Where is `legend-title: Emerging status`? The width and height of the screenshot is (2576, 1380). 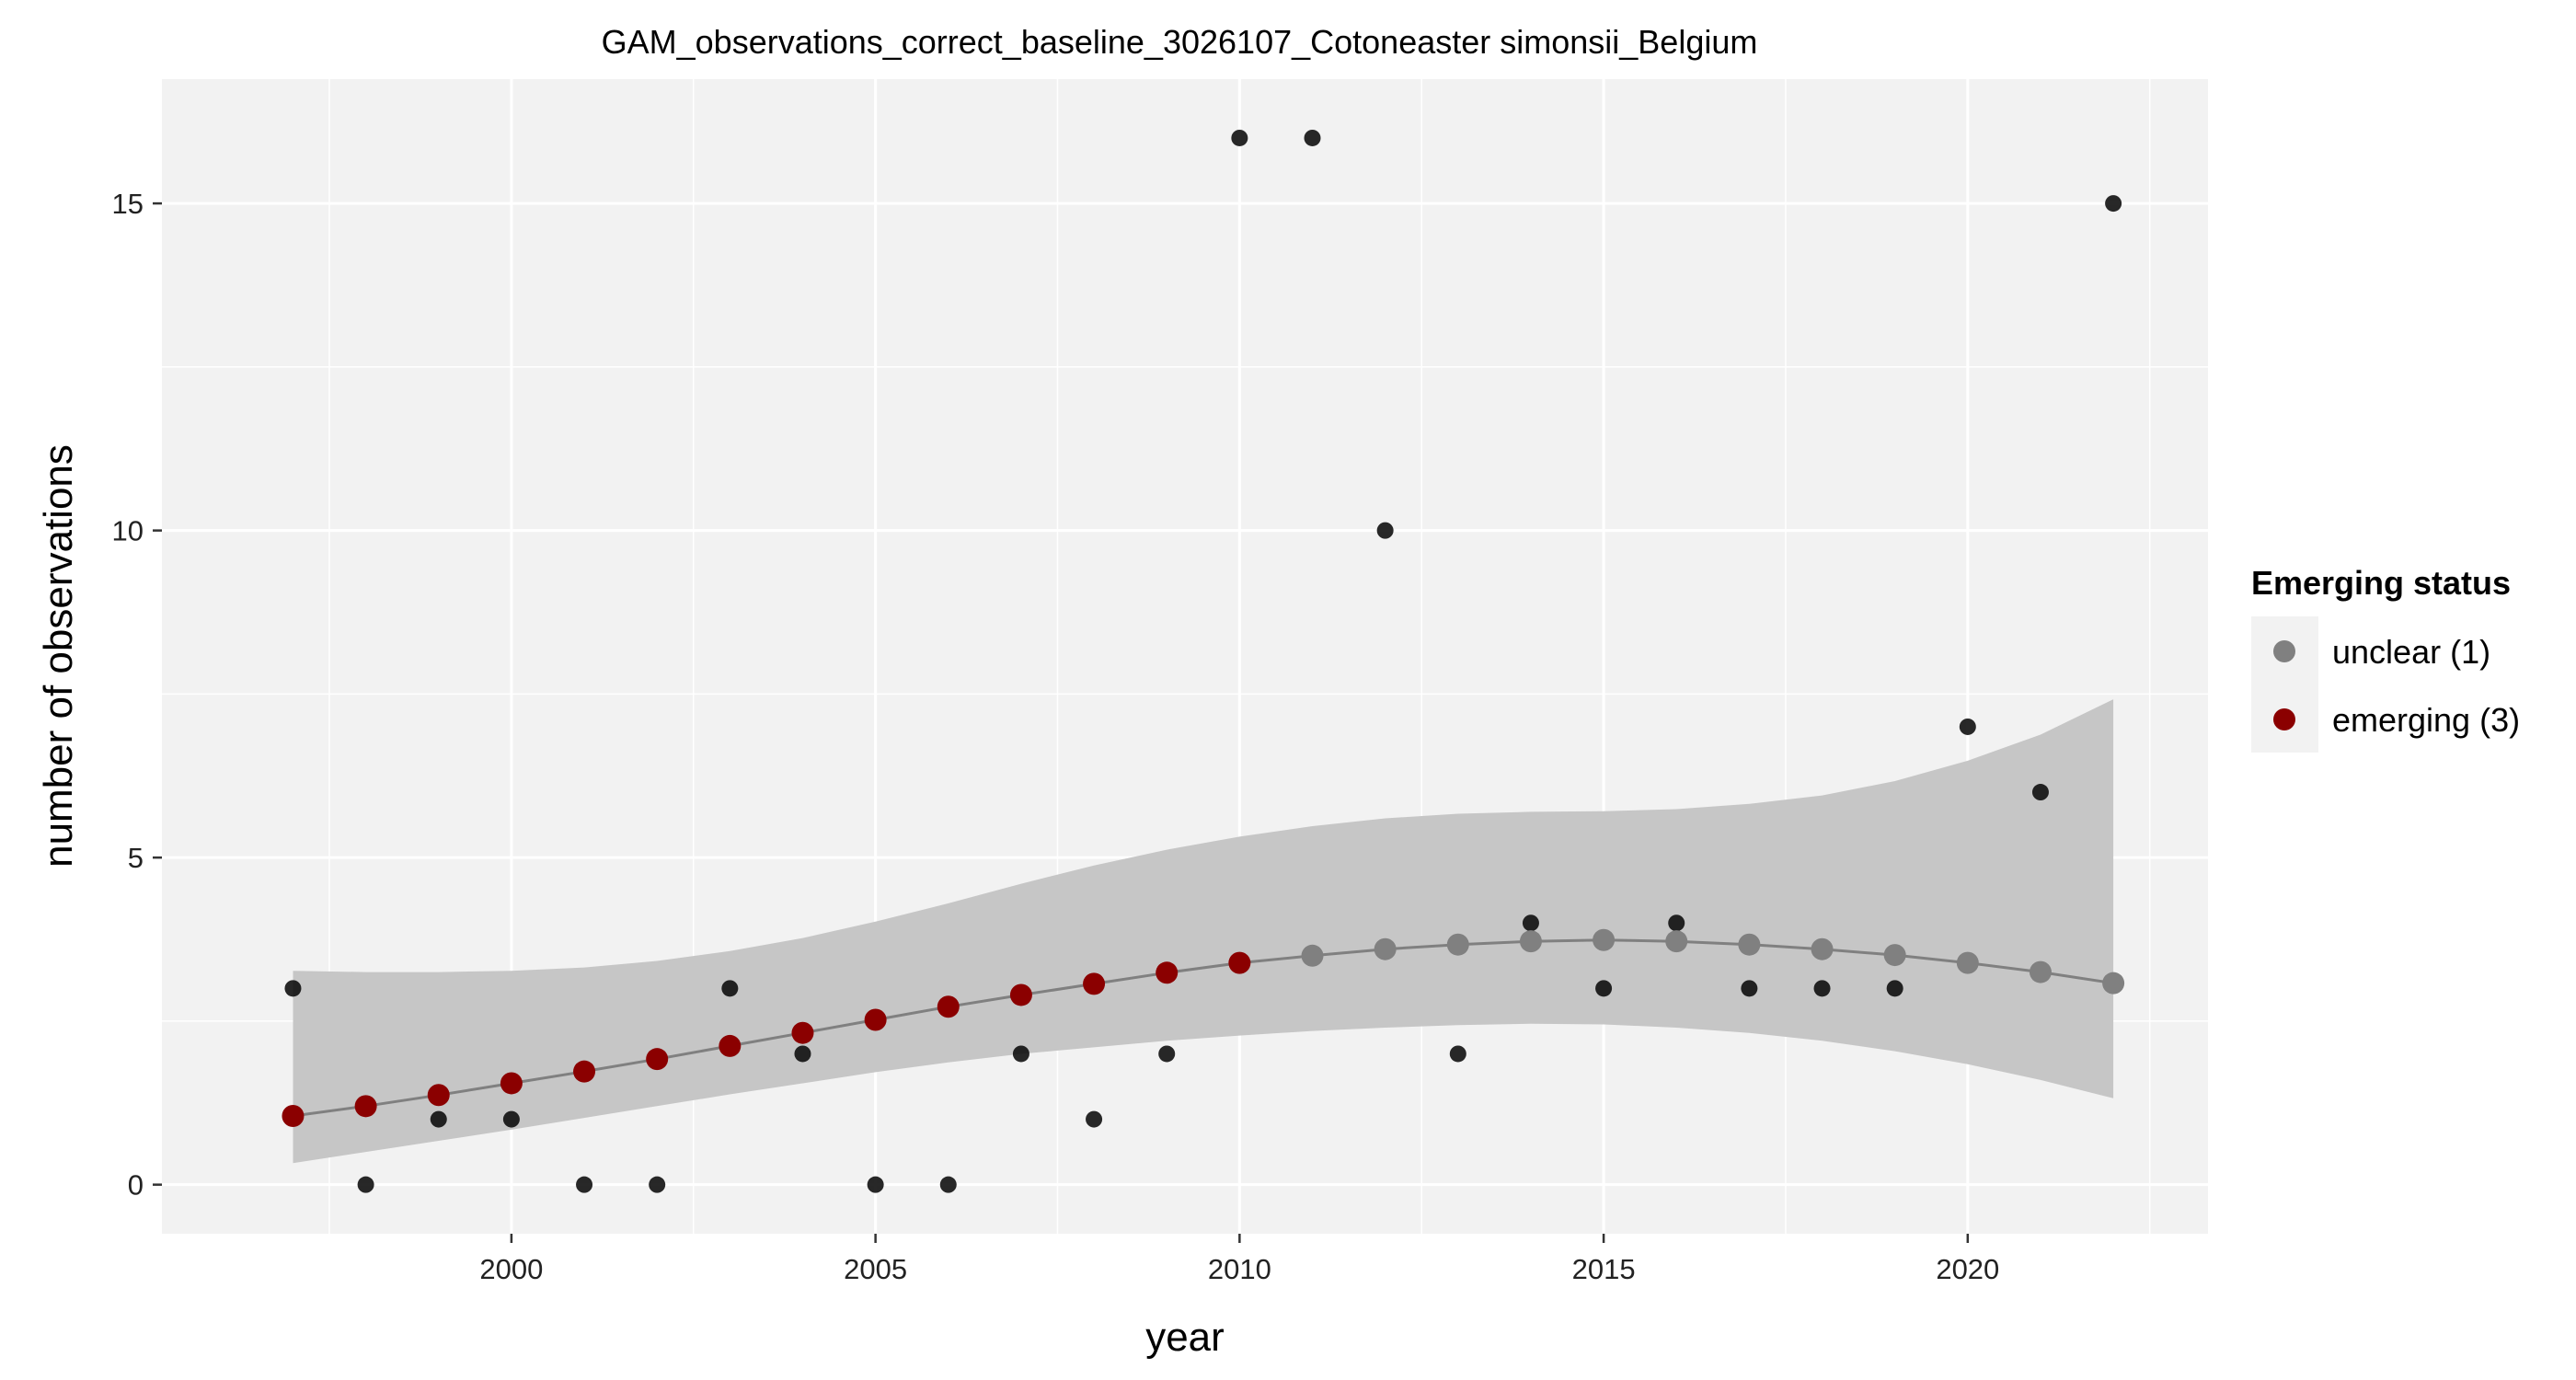
legend-title: Emerging status is located at coordinates (2381, 583).